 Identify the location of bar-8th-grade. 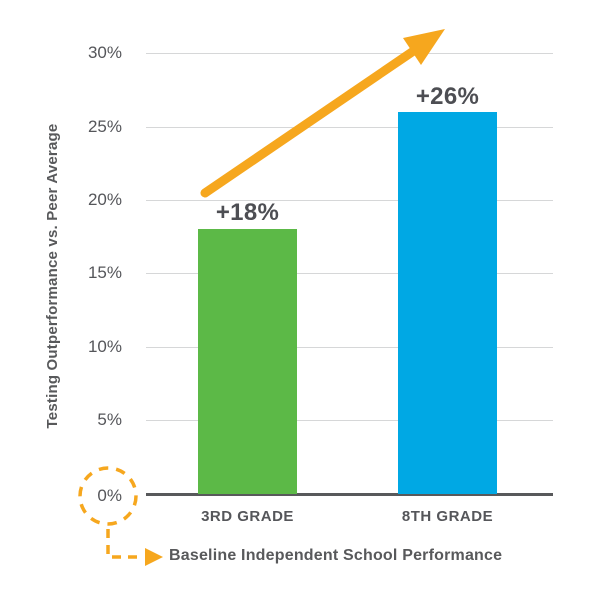
(447, 303).